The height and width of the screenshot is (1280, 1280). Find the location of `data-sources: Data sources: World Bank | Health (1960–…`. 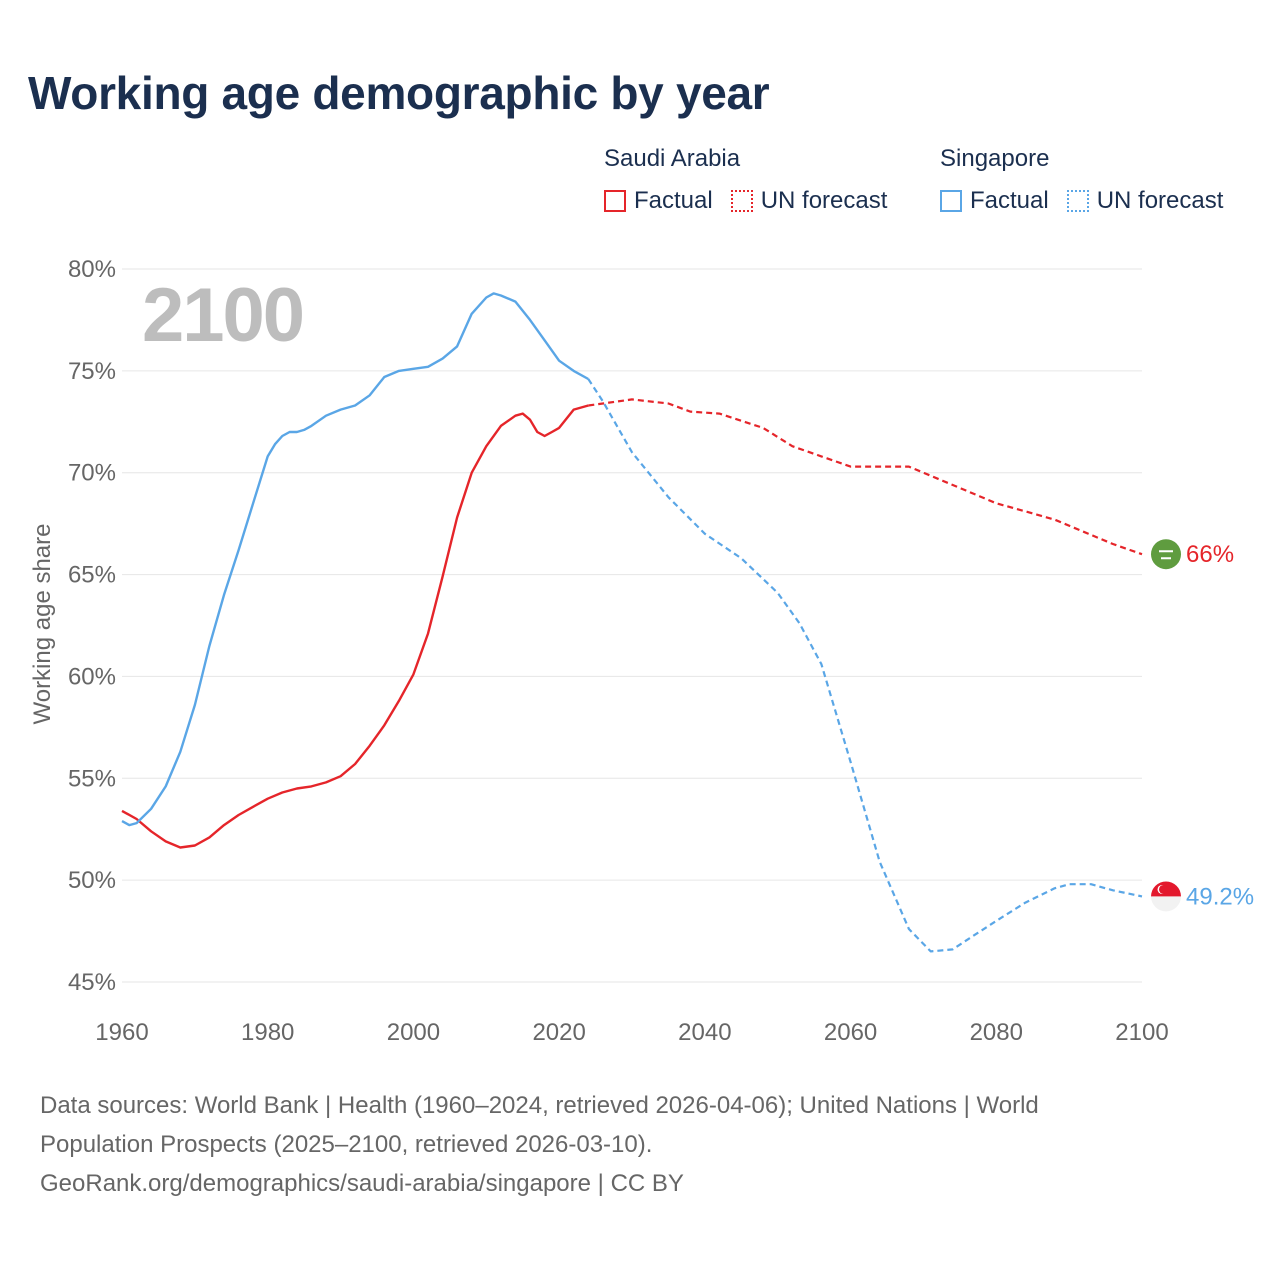

data-sources: Data sources: World Bank | Health (1960–… is located at coordinates (630, 1144).